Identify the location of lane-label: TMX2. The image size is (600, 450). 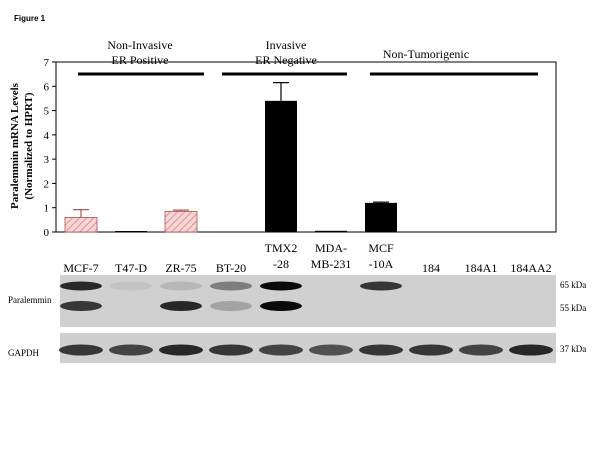
(281, 248).